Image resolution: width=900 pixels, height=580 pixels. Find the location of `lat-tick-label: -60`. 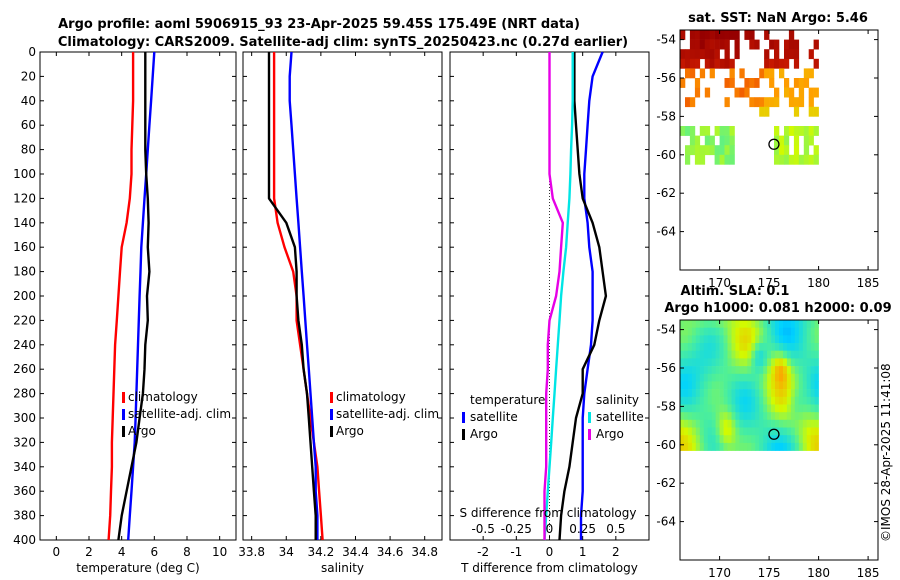

lat-tick-label: -60 is located at coordinates (666, 445).